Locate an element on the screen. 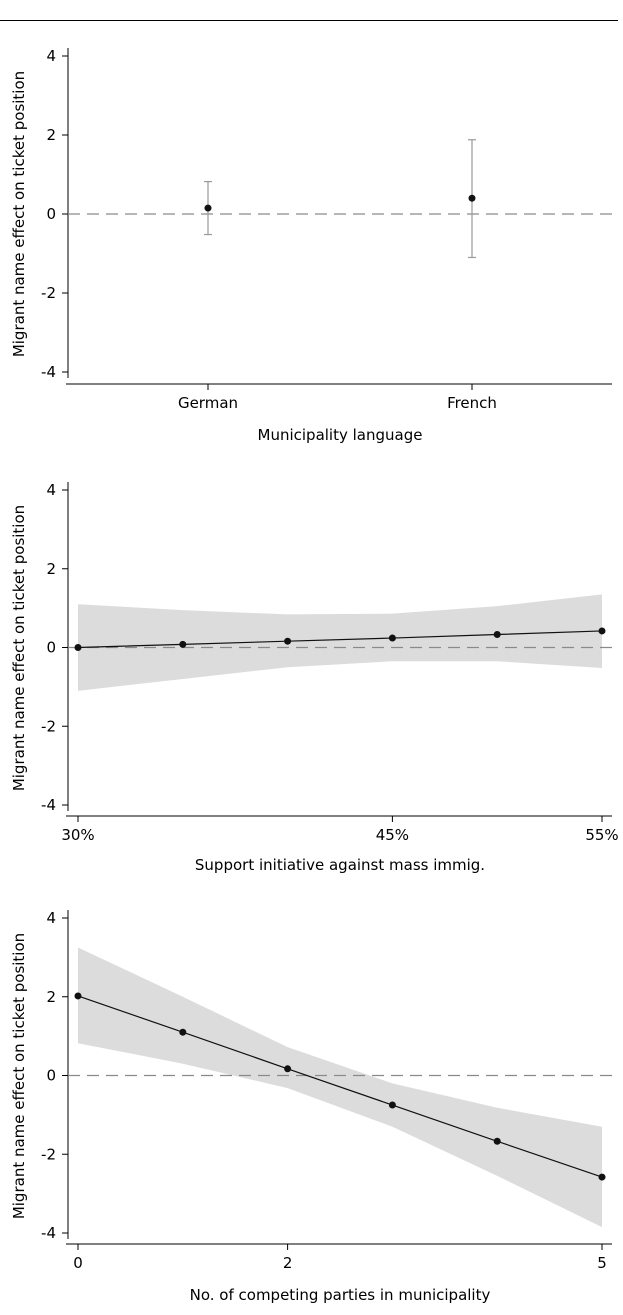 The image size is (623, 1315). x-tick-label: 55% is located at coordinates (601, 835).